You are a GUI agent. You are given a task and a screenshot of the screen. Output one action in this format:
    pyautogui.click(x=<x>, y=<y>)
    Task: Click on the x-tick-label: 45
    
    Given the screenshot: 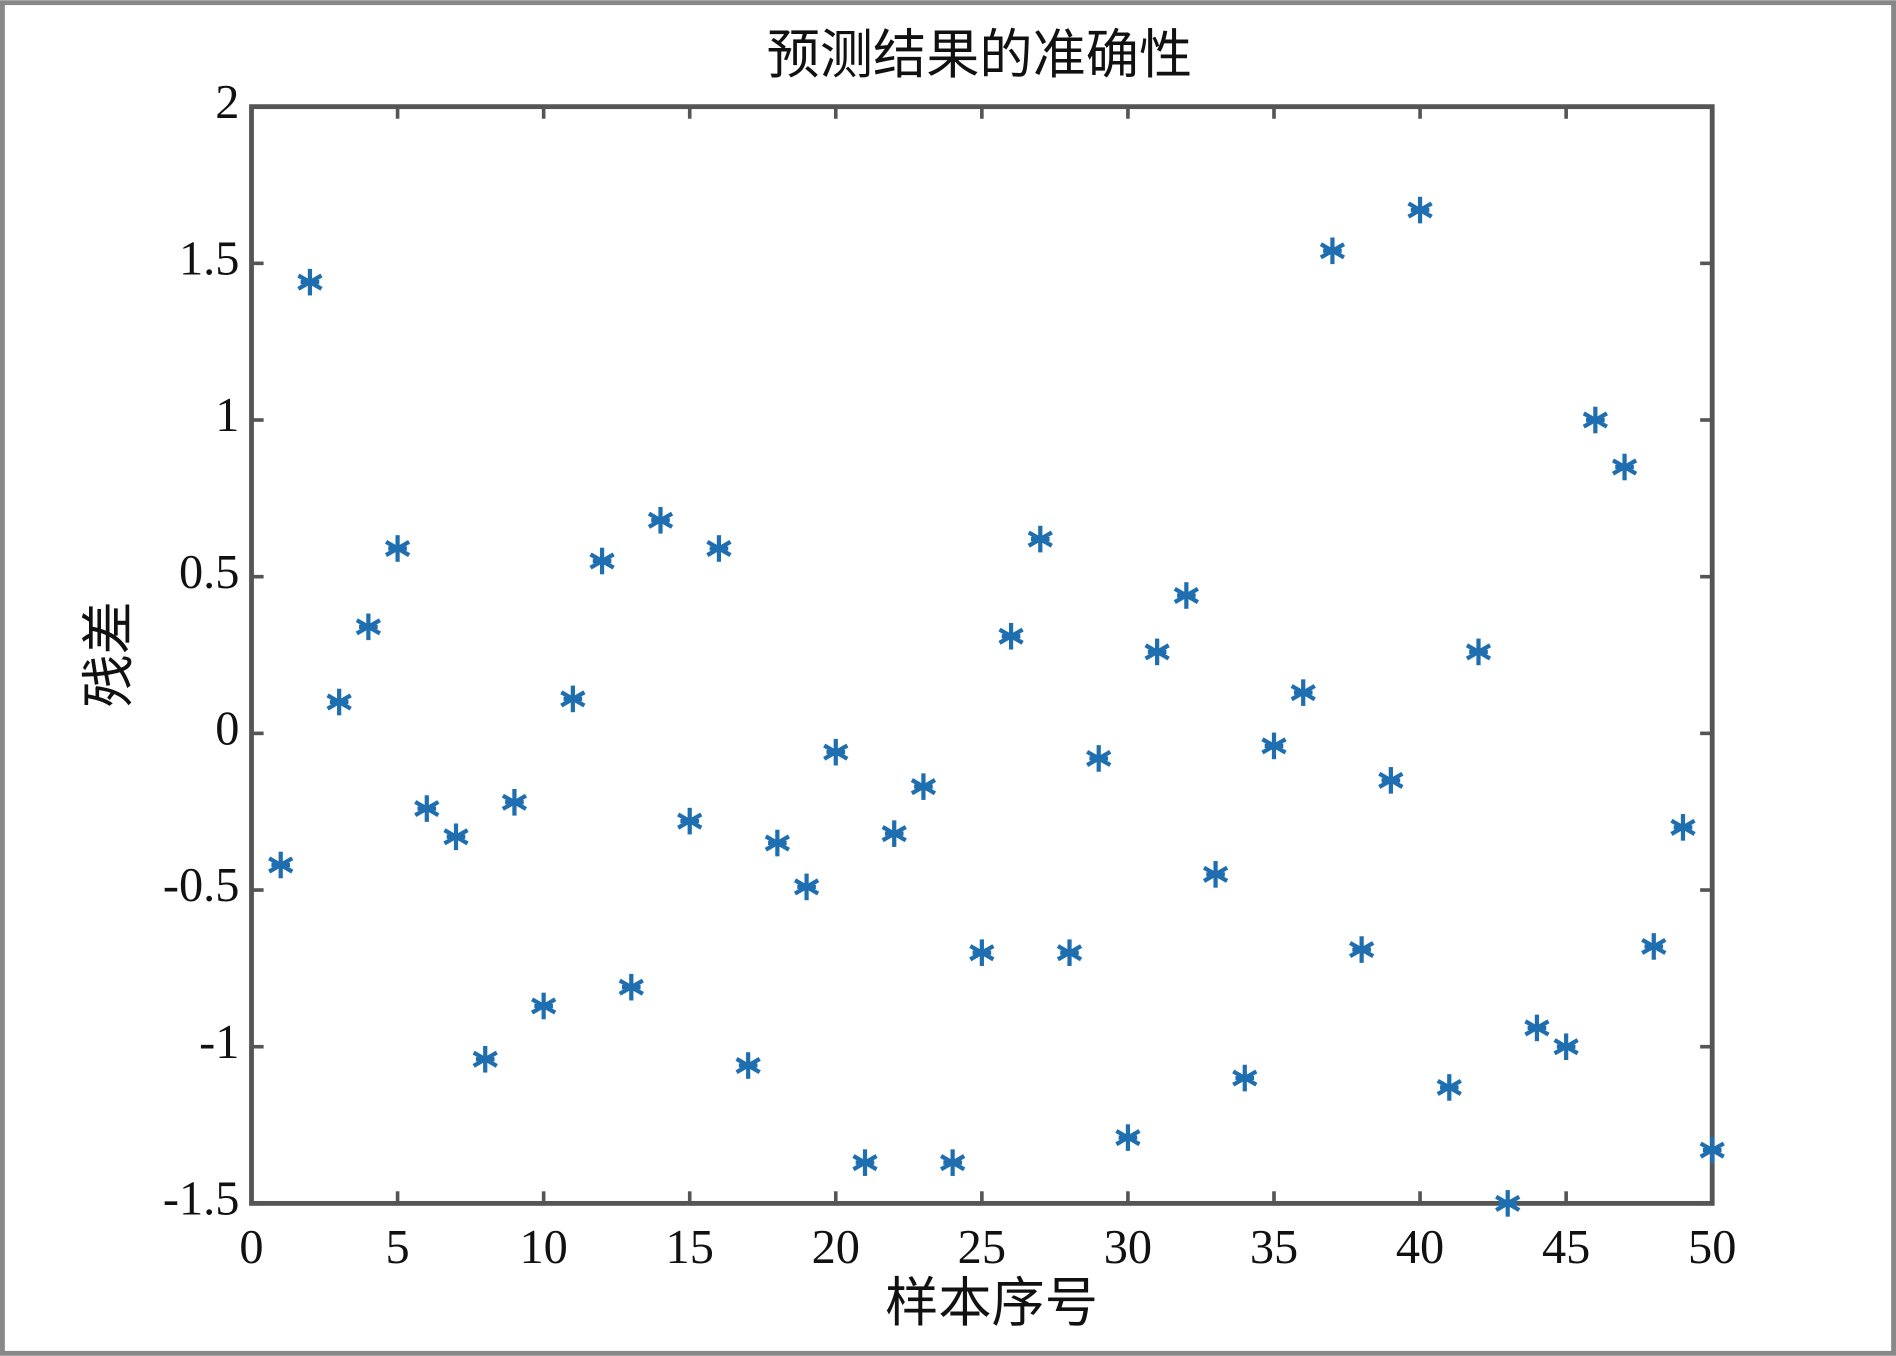 What is the action you would take?
    pyautogui.click(x=1566, y=1247)
    